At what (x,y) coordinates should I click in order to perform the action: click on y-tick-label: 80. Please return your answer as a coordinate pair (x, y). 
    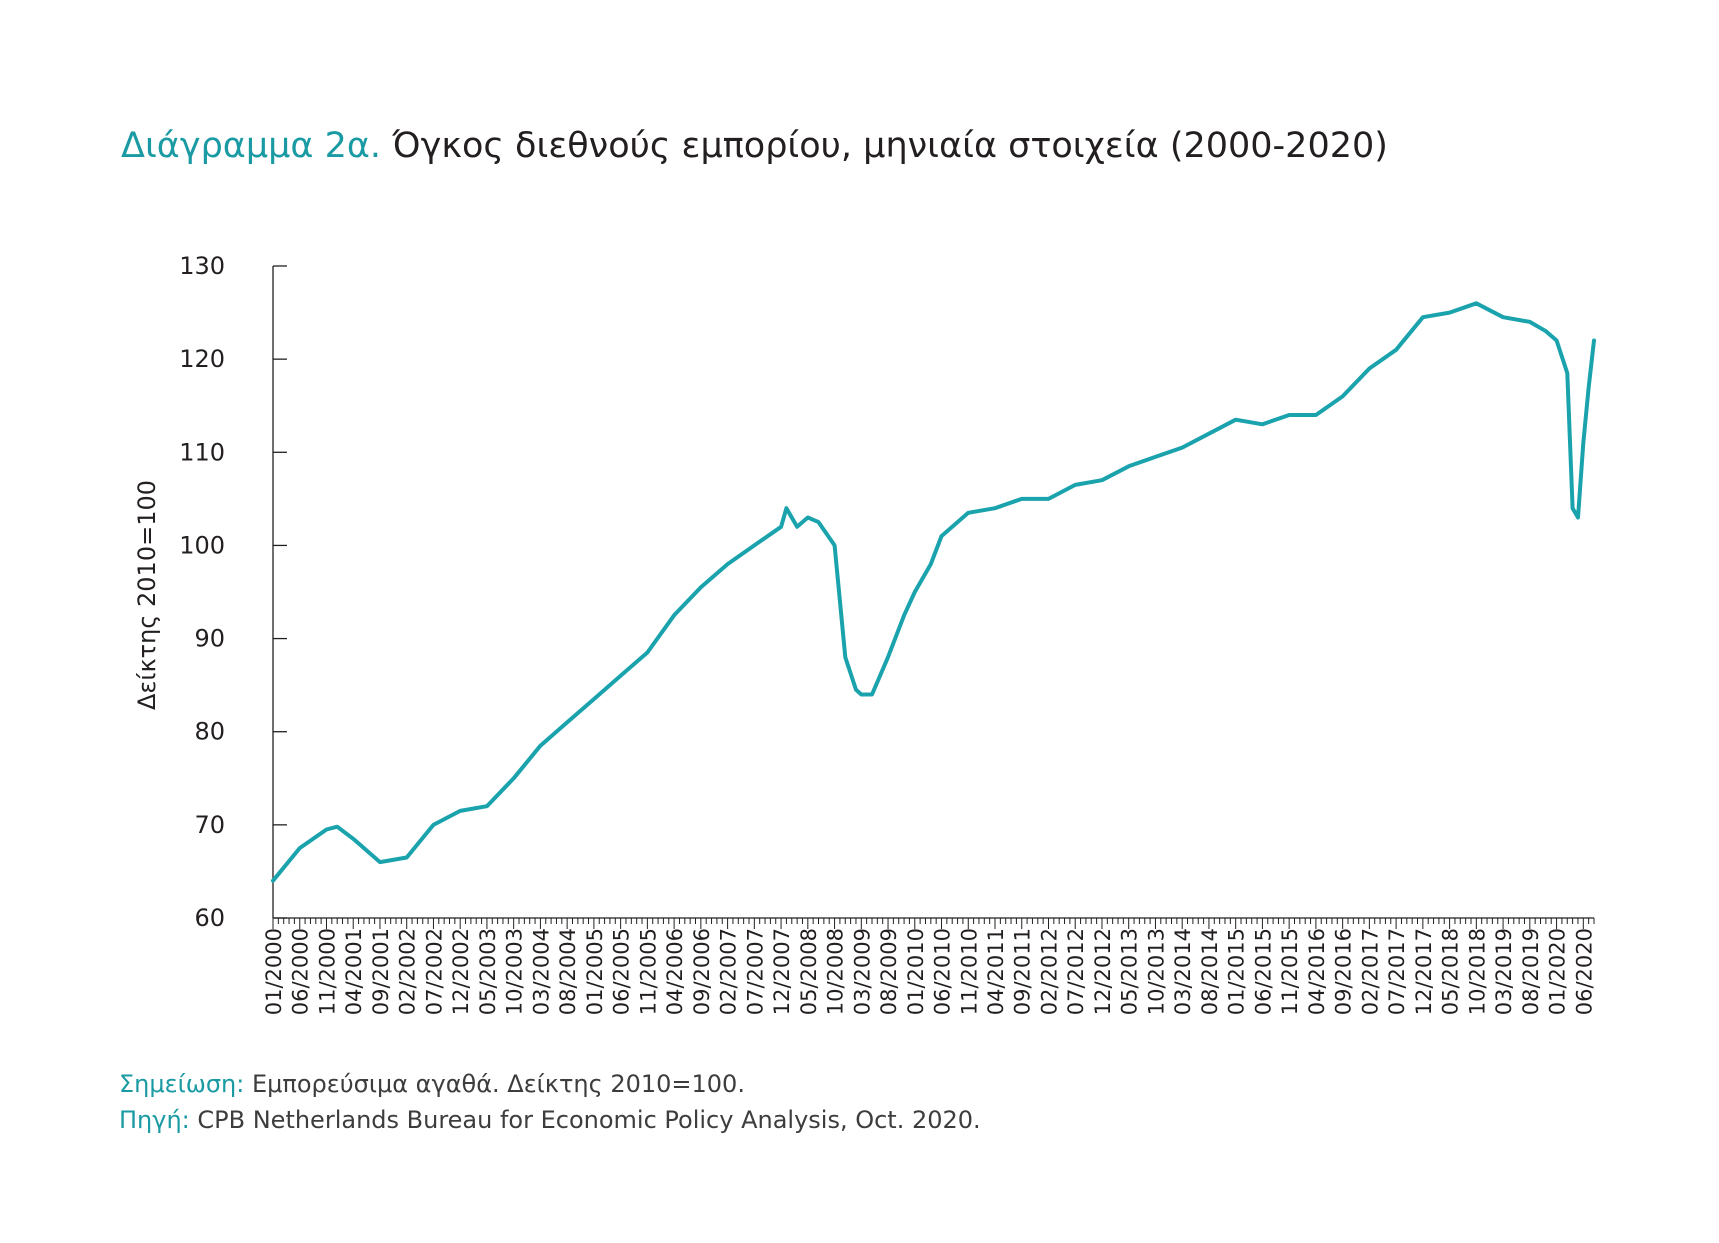
    Looking at the image, I should click on (209, 732).